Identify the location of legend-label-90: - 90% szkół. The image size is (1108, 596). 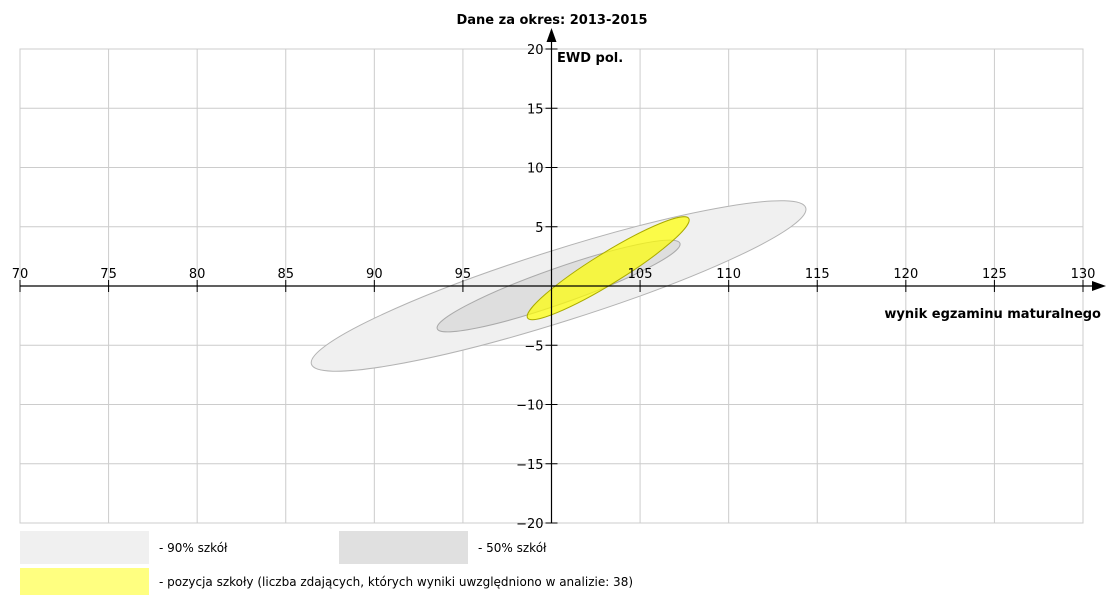
(193, 548).